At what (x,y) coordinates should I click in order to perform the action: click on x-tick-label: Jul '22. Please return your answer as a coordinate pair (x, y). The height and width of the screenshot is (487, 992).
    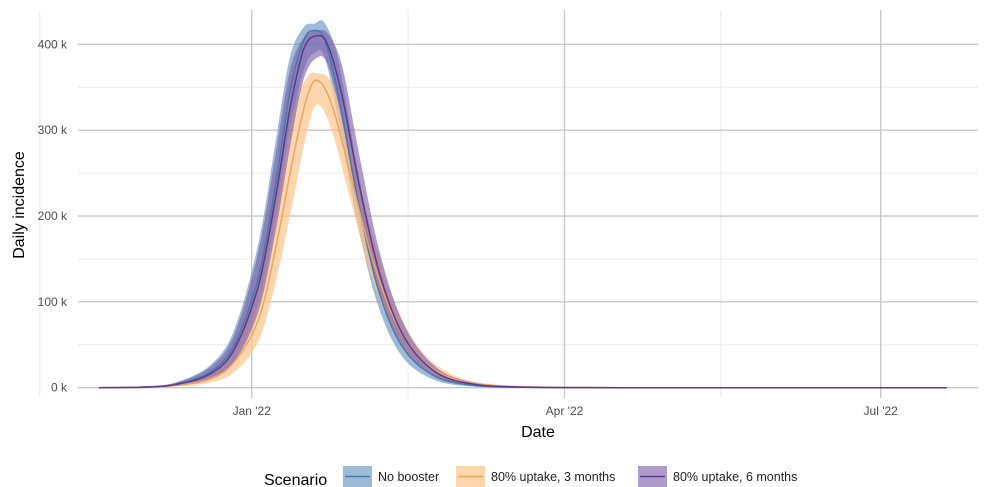
    Looking at the image, I should click on (881, 411).